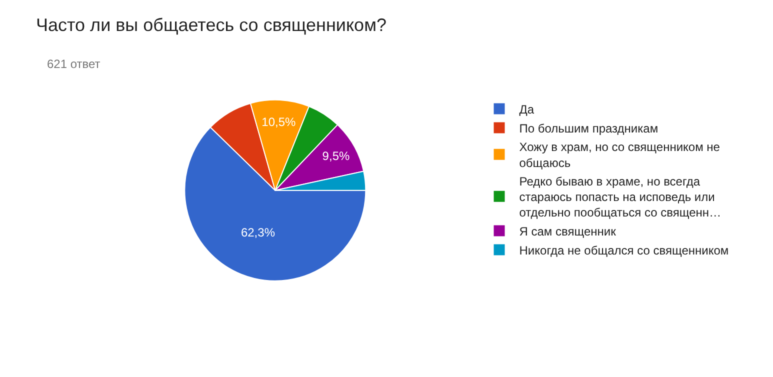  What do you see at coordinates (74, 64) in the screenshot?
I see `text: 621 ответ` at bounding box center [74, 64].